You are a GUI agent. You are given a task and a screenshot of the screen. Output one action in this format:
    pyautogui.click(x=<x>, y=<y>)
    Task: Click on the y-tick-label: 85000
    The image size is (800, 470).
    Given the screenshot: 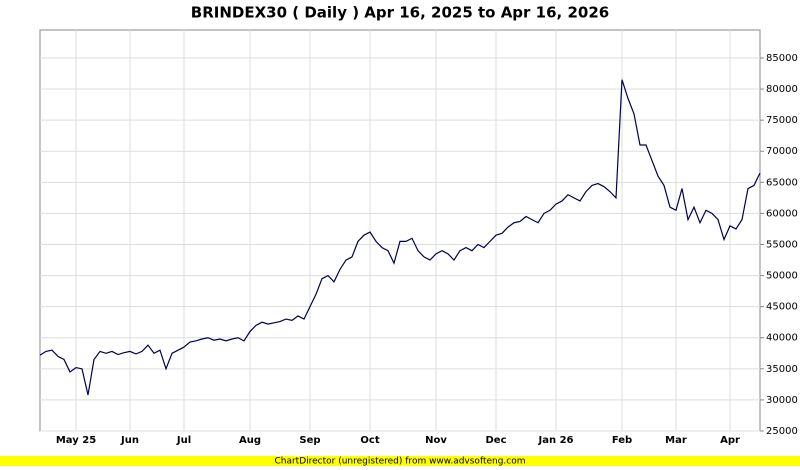 What is the action you would take?
    pyautogui.click(x=782, y=58)
    